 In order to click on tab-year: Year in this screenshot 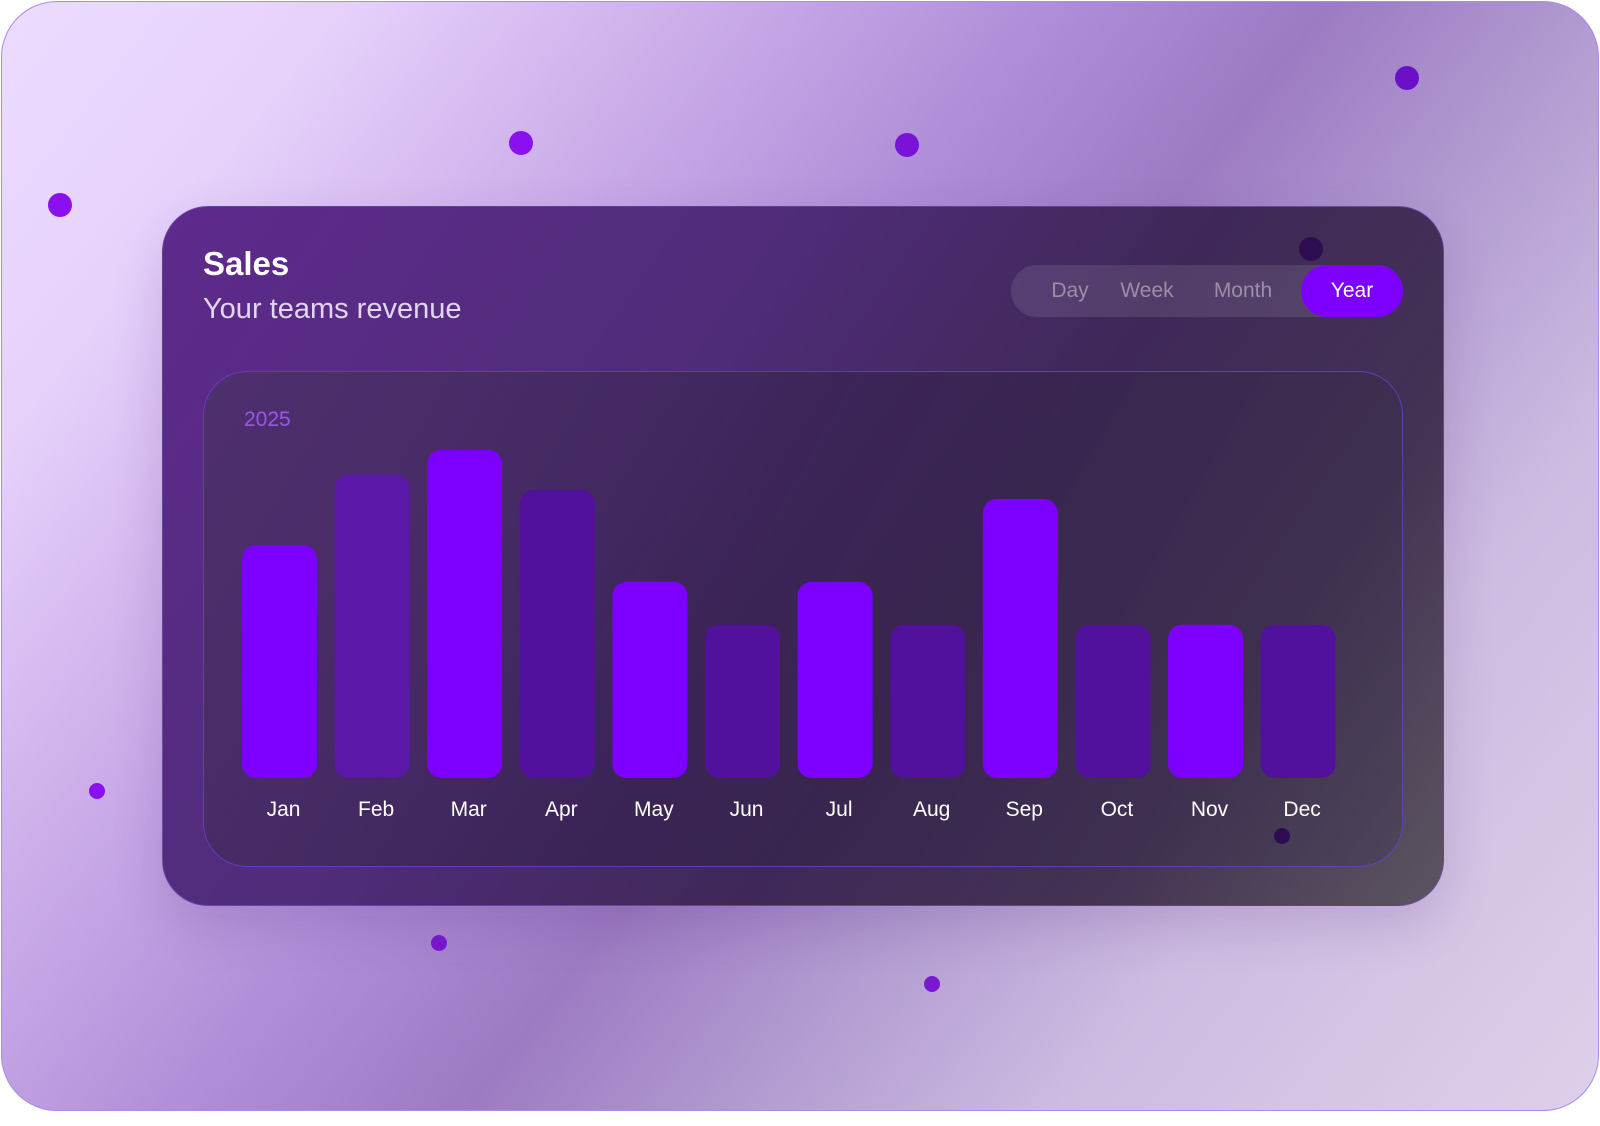, I will do `click(1352, 291)`.